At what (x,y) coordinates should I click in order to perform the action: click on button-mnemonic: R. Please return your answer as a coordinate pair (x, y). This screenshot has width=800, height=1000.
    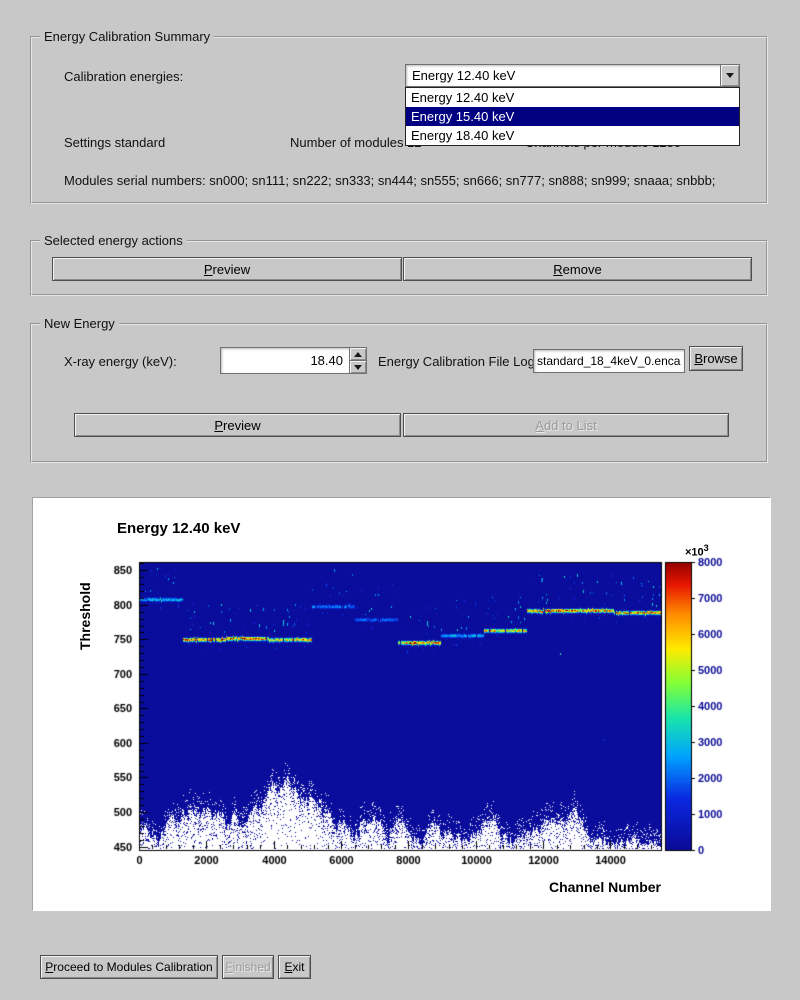
    Looking at the image, I should click on (558, 269).